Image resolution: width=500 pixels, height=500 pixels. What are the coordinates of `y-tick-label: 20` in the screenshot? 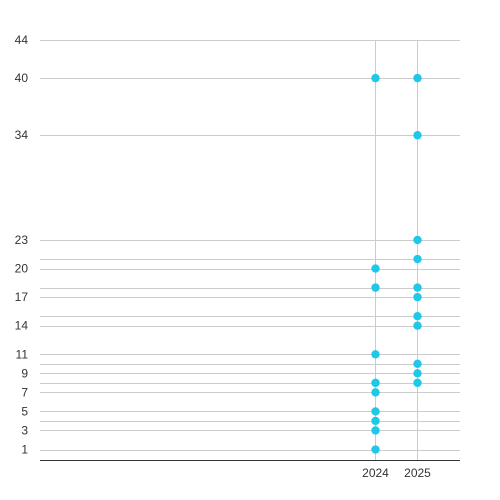 It's located at (22, 269).